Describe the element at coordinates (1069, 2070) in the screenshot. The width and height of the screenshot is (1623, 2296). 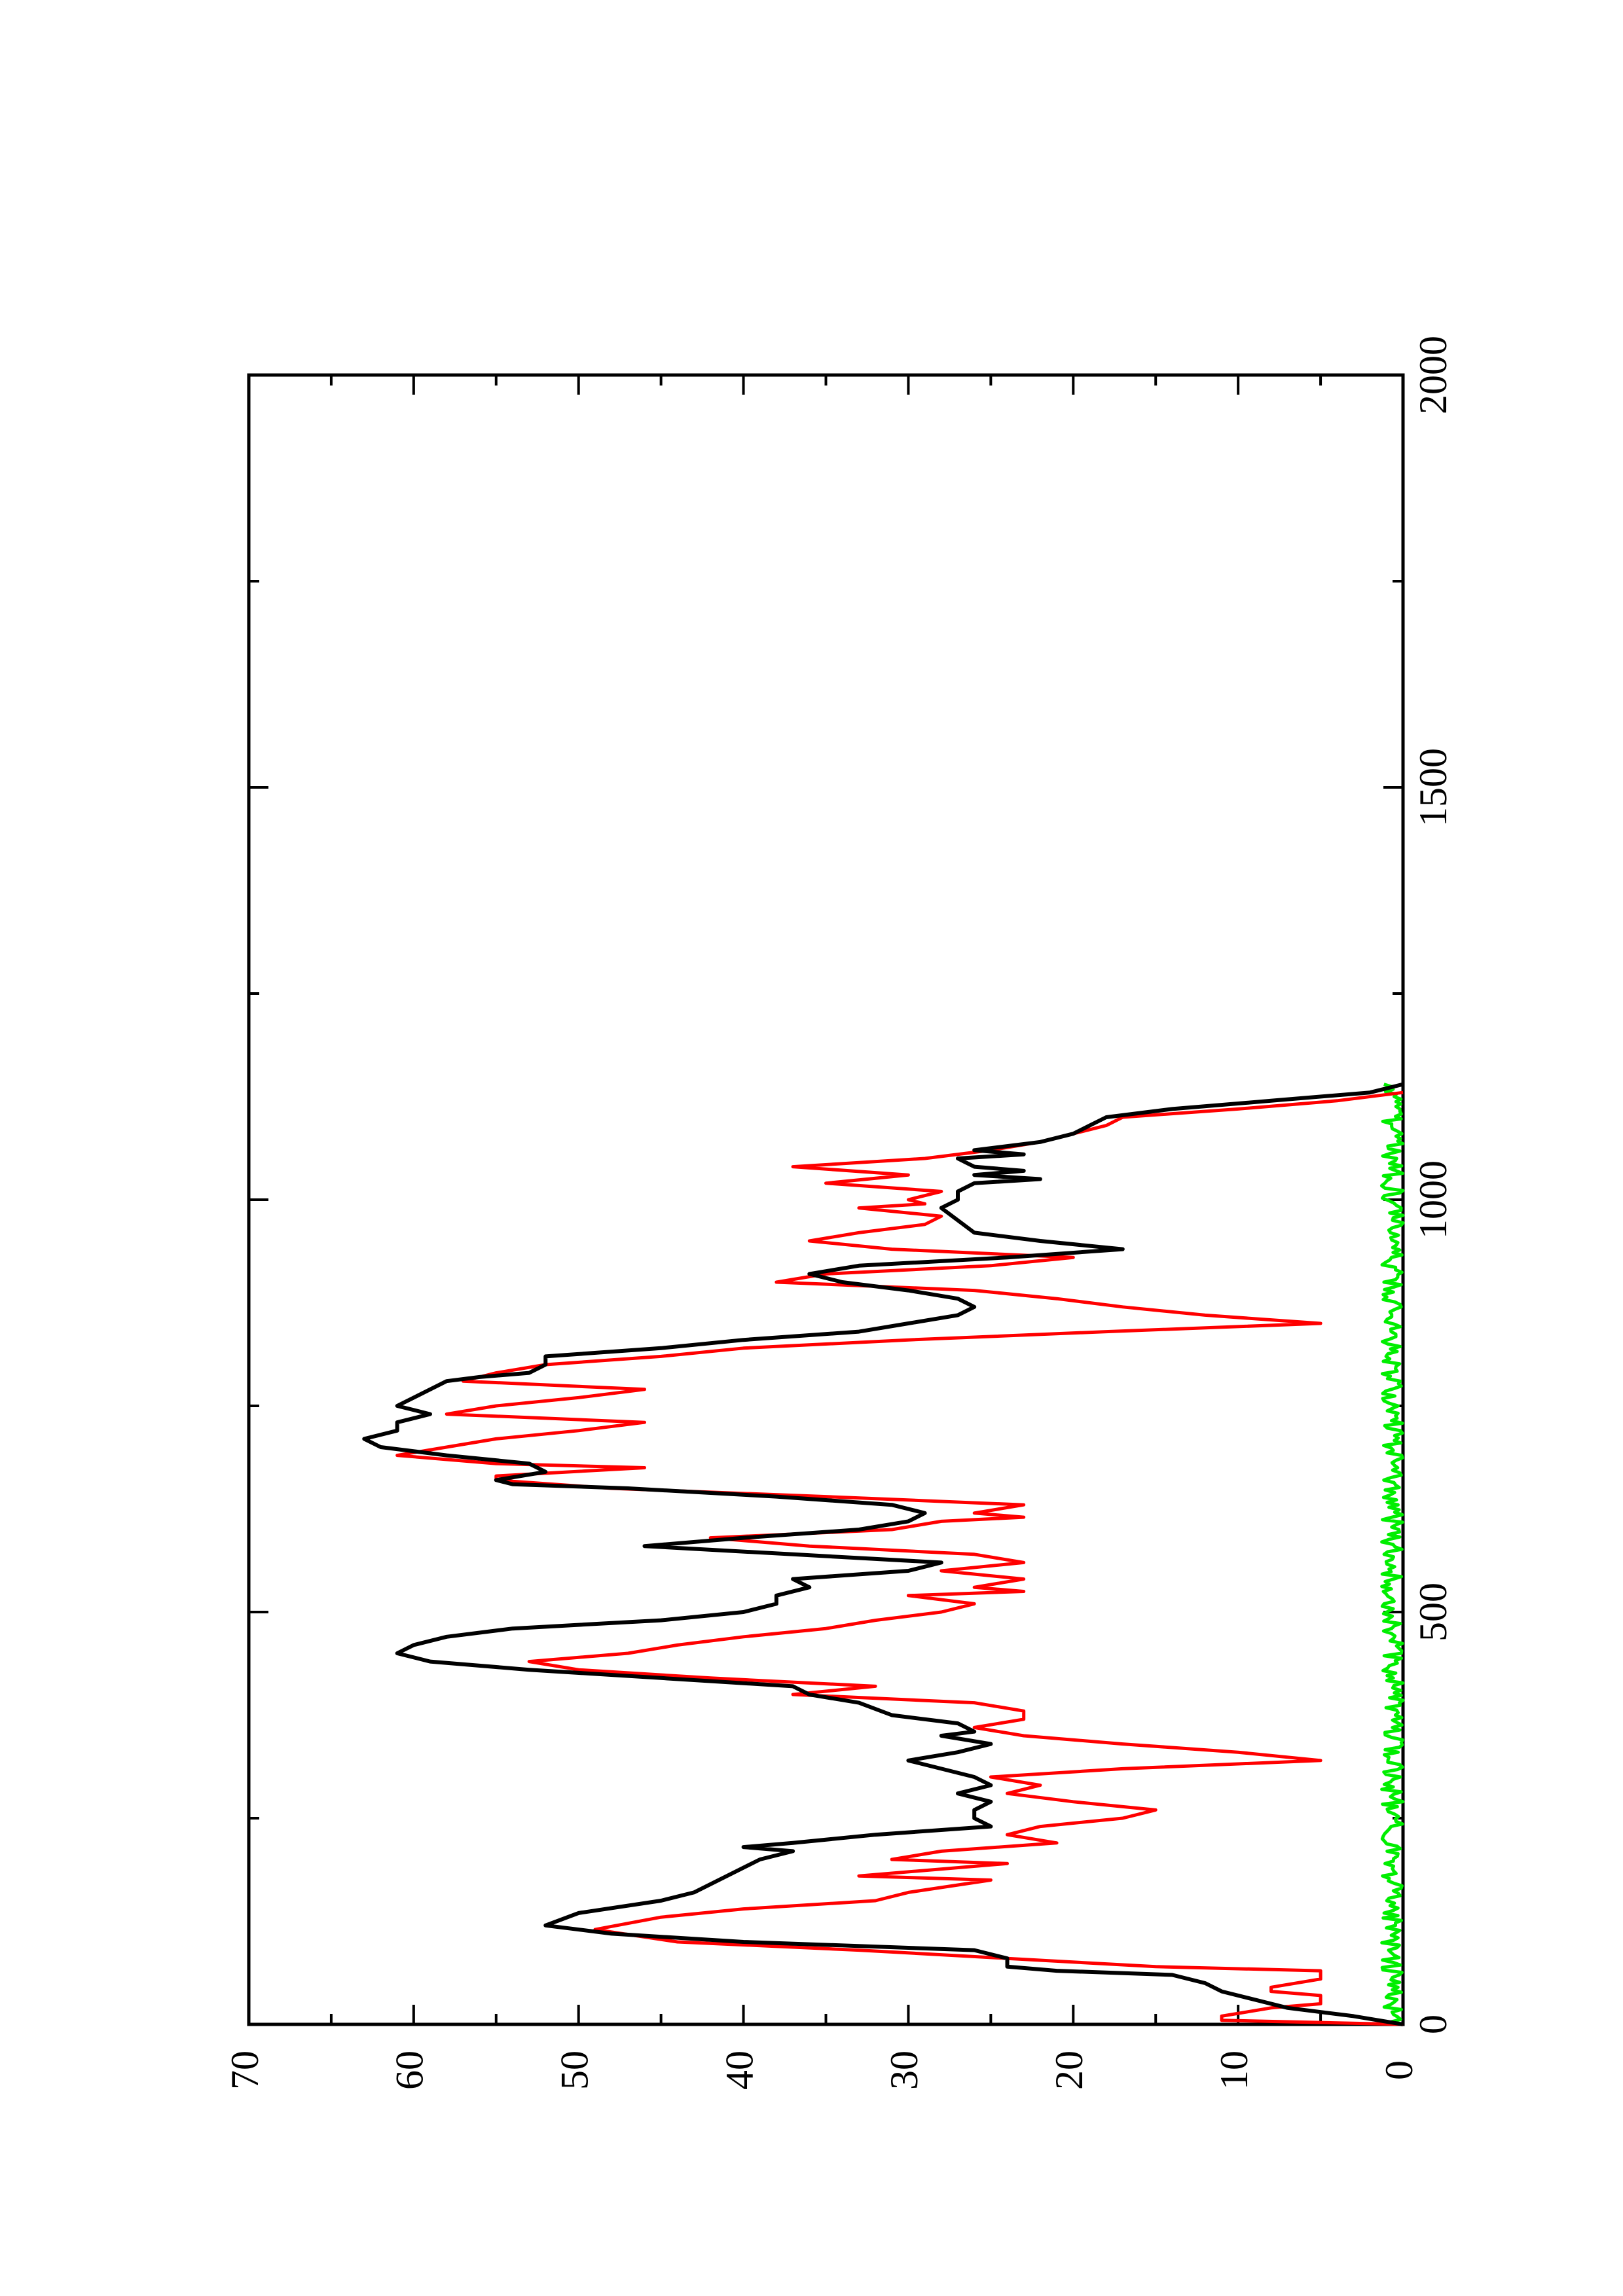
I see `y-tick-label: 20` at that location.